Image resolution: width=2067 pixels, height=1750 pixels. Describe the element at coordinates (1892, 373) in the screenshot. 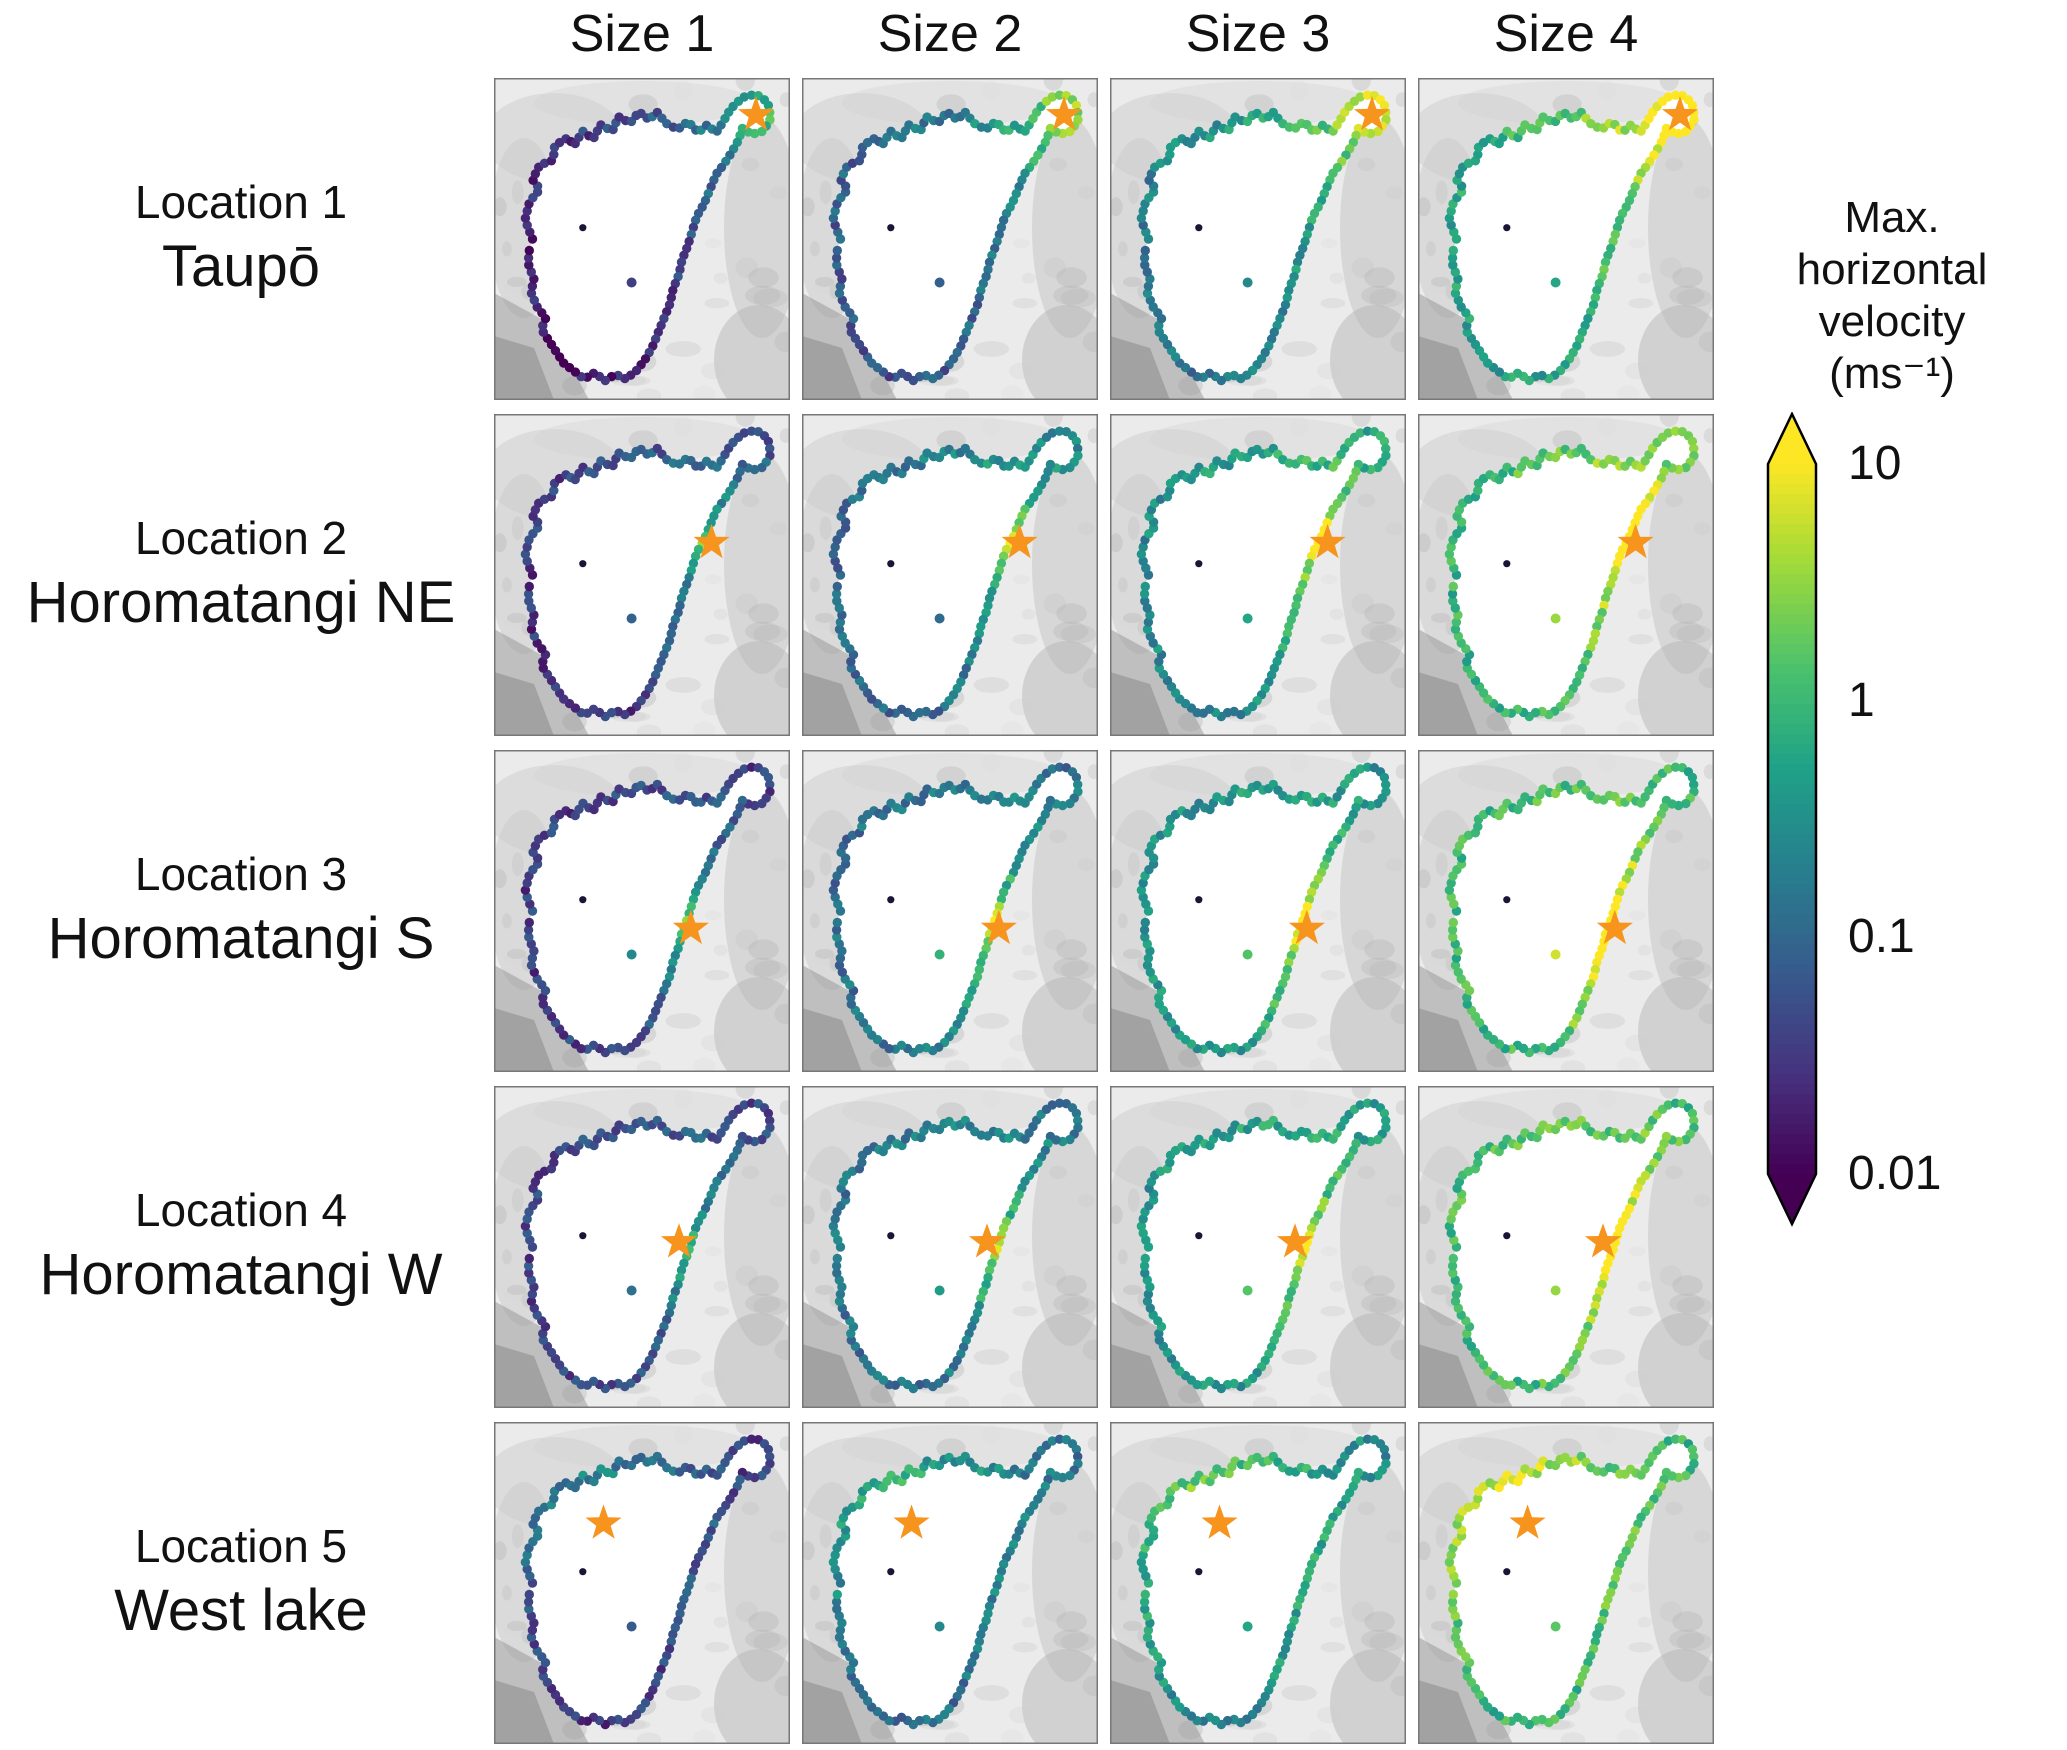

I see `colorbar-title-line-4: (ms⁻¹)` at that location.